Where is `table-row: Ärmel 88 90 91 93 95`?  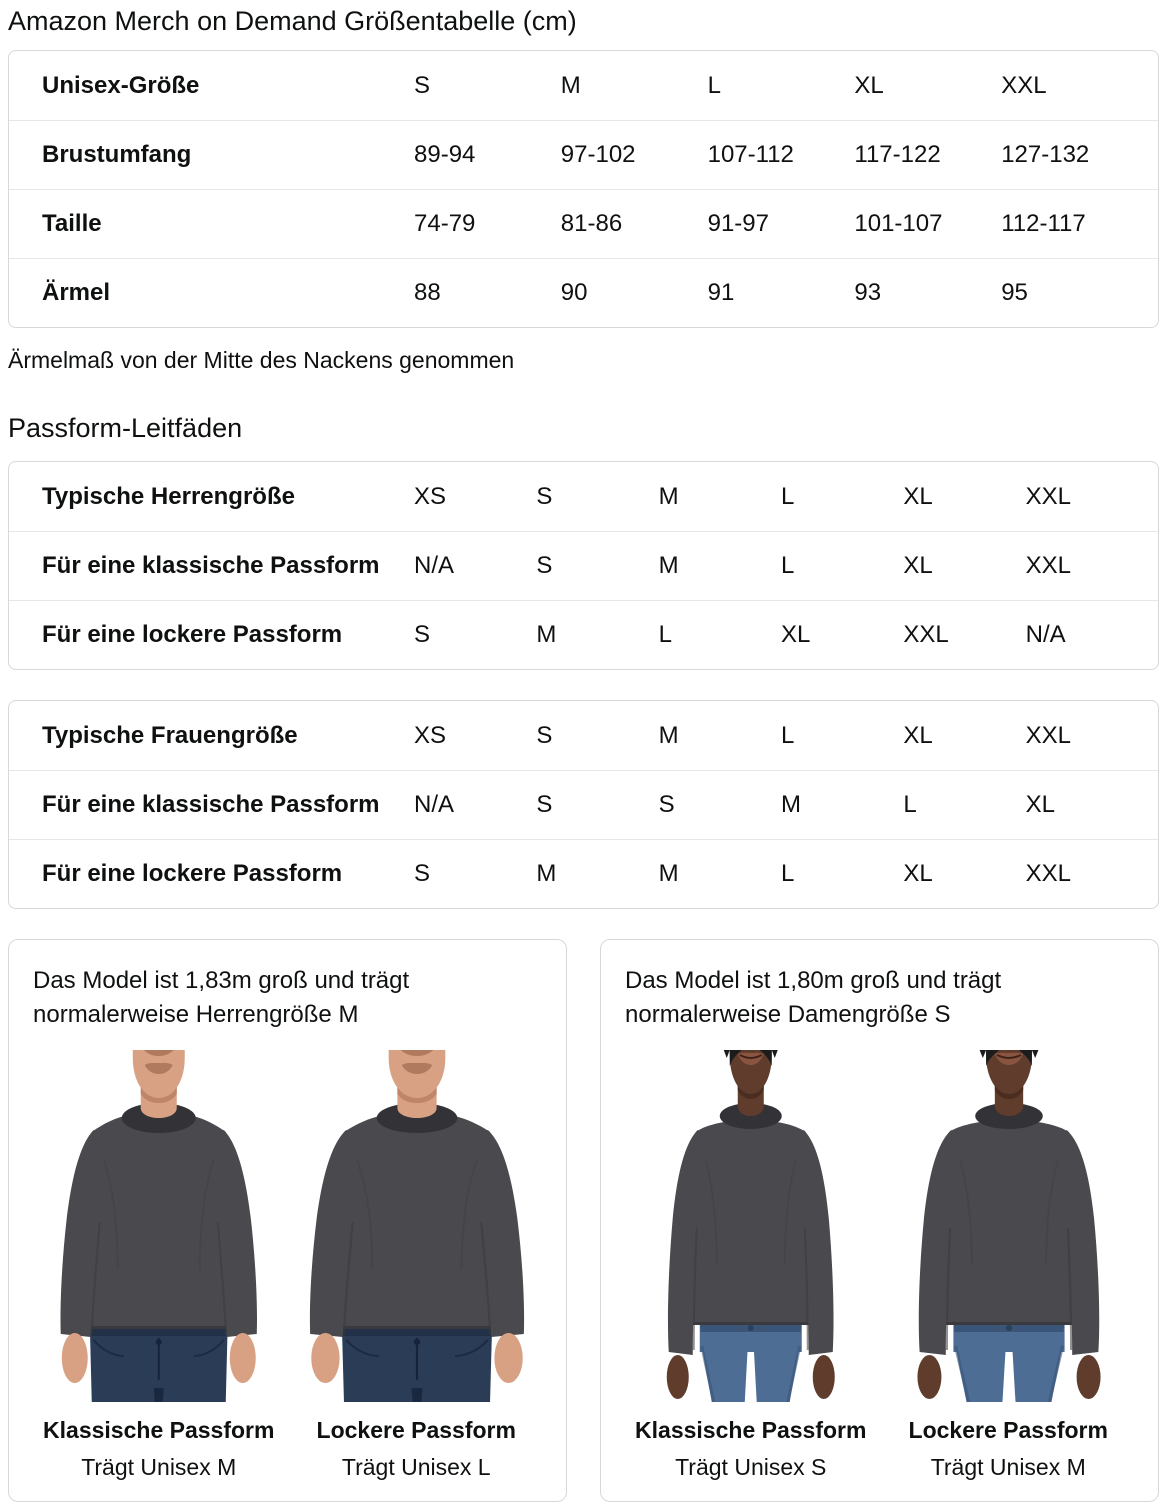
table-row: Ärmel 88 90 91 93 95 is located at coordinates (583, 292).